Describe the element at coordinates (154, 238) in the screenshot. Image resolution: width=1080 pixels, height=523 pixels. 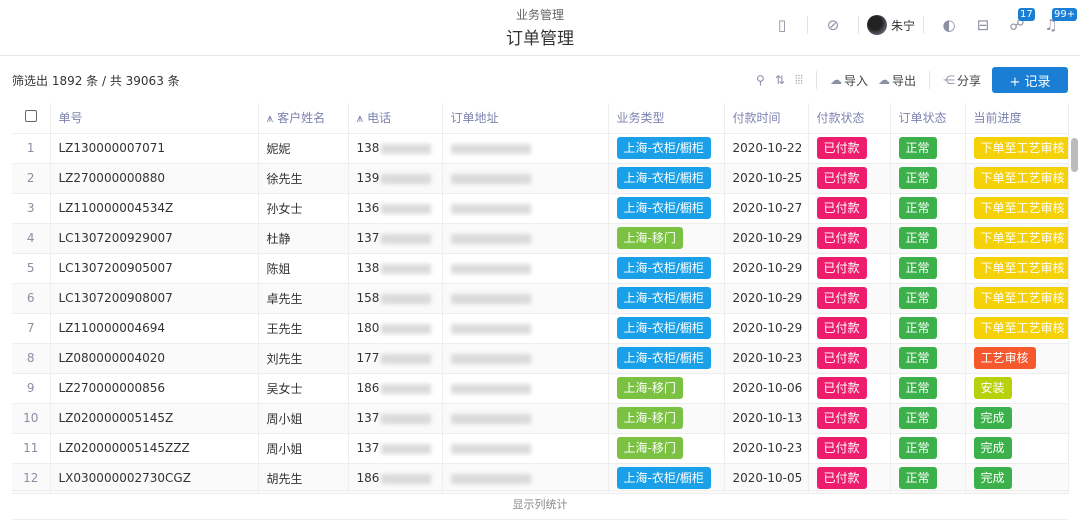
I see `order-id: LC1307200929007` at that location.